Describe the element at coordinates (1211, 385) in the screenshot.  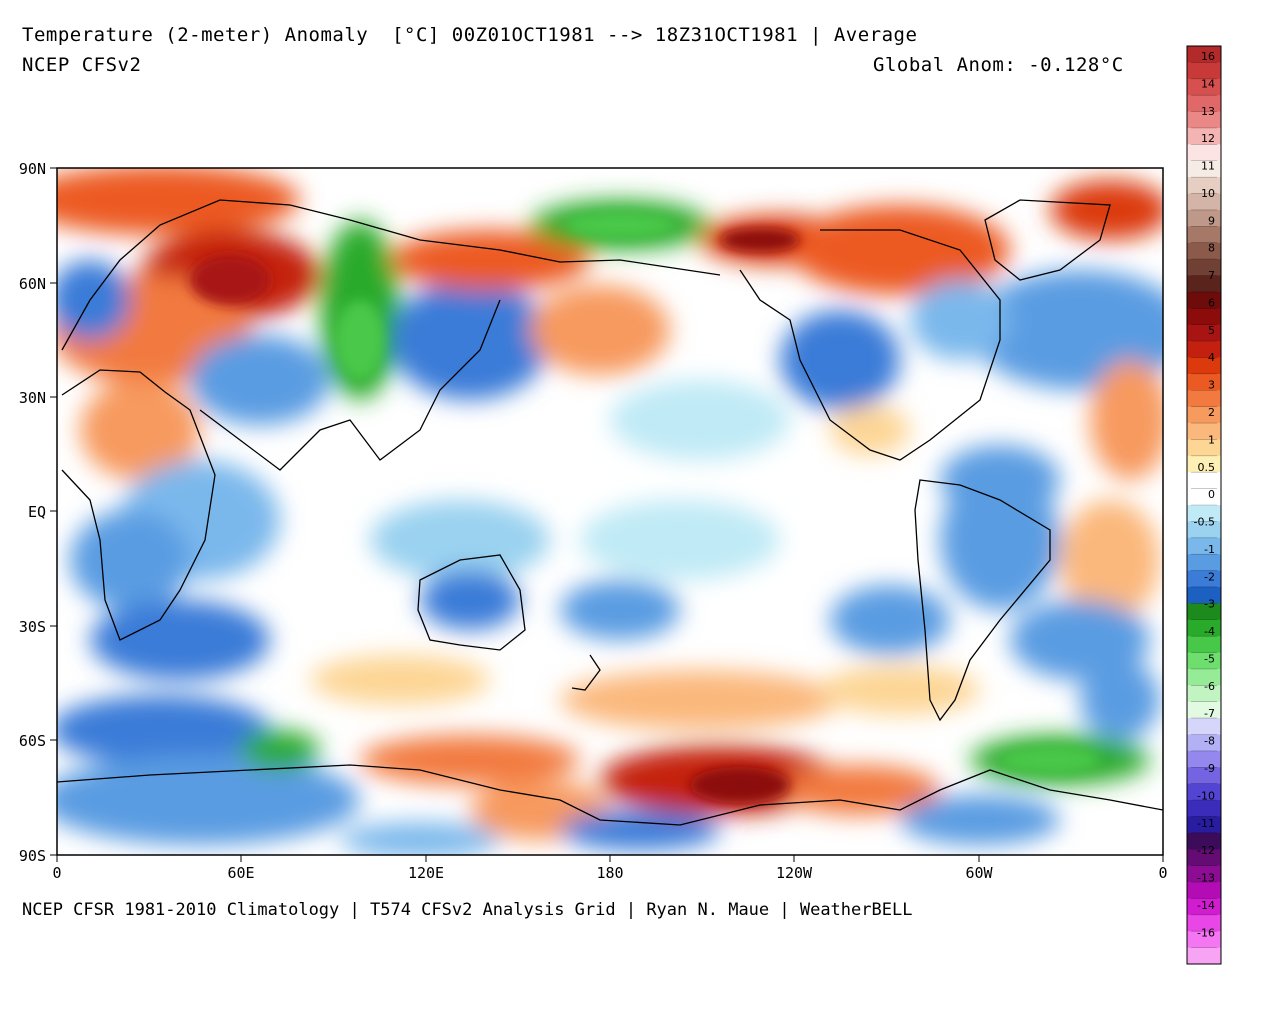
I see `colorbar-label: 3` at that location.